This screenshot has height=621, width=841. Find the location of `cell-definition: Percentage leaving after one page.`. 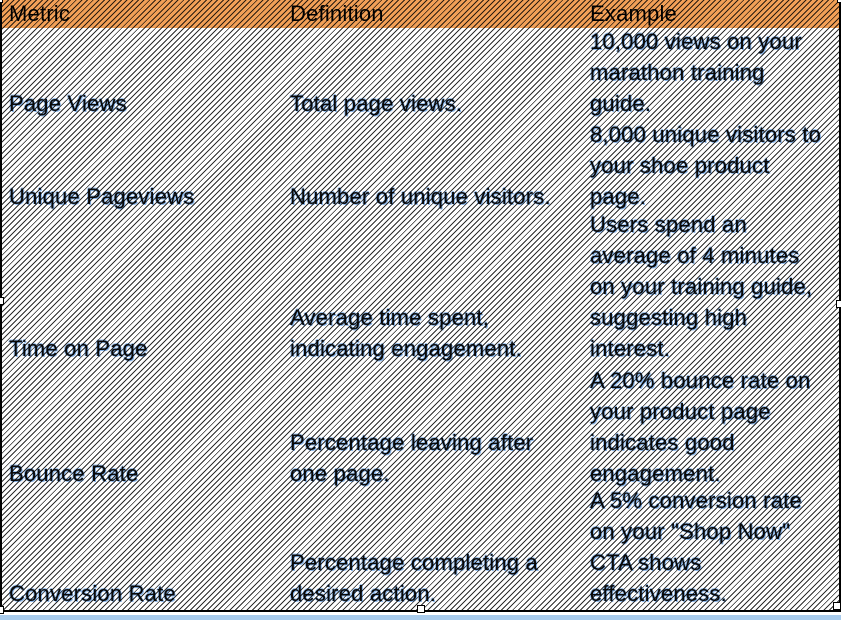

cell-definition: Percentage leaving after one page. is located at coordinates (412, 458).